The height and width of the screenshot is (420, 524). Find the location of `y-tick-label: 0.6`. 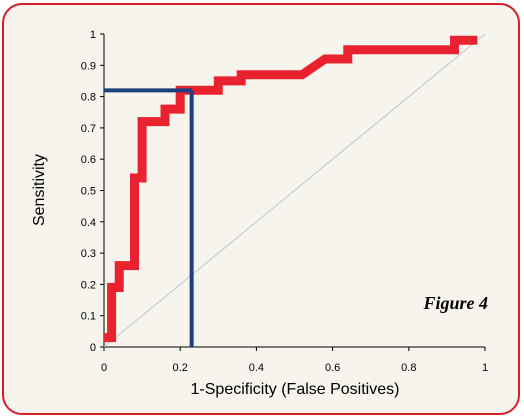

y-tick-label: 0.6 is located at coordinates (88, 160).